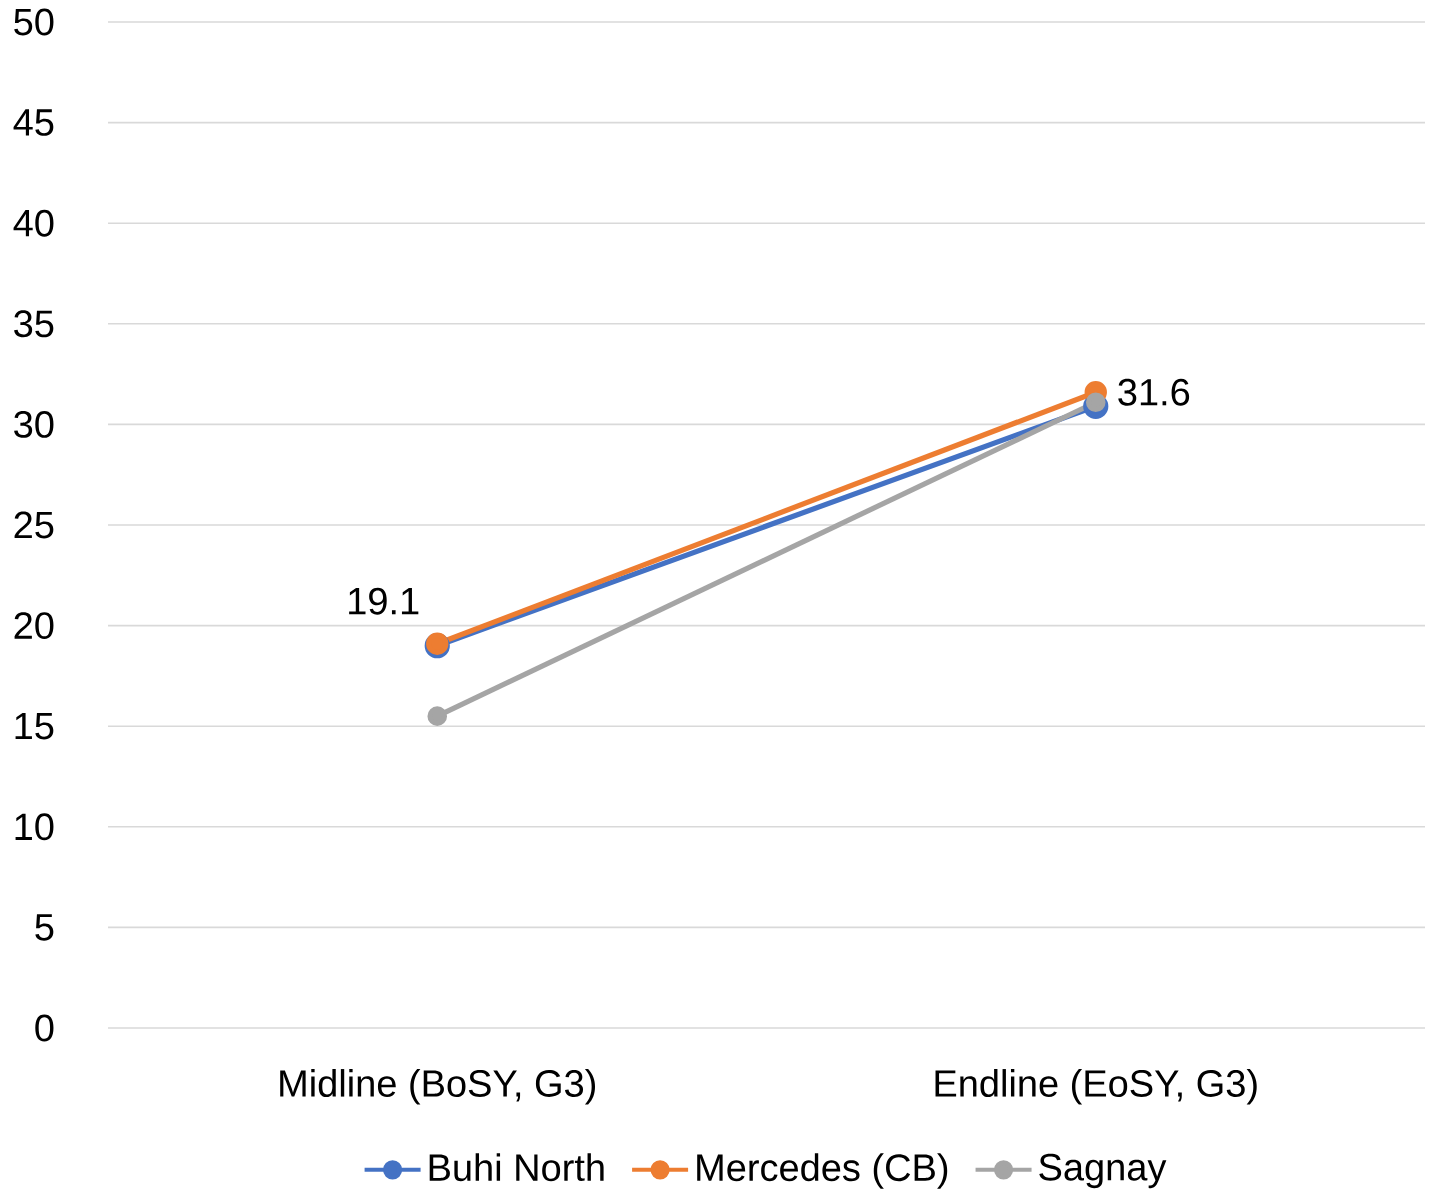 The width and height of the screenshot is (1429, 1195). What do you see at coordinates (44, 927) in the screenshot?
I see `y-tick-label: 5` at bounding box center [44, 927].